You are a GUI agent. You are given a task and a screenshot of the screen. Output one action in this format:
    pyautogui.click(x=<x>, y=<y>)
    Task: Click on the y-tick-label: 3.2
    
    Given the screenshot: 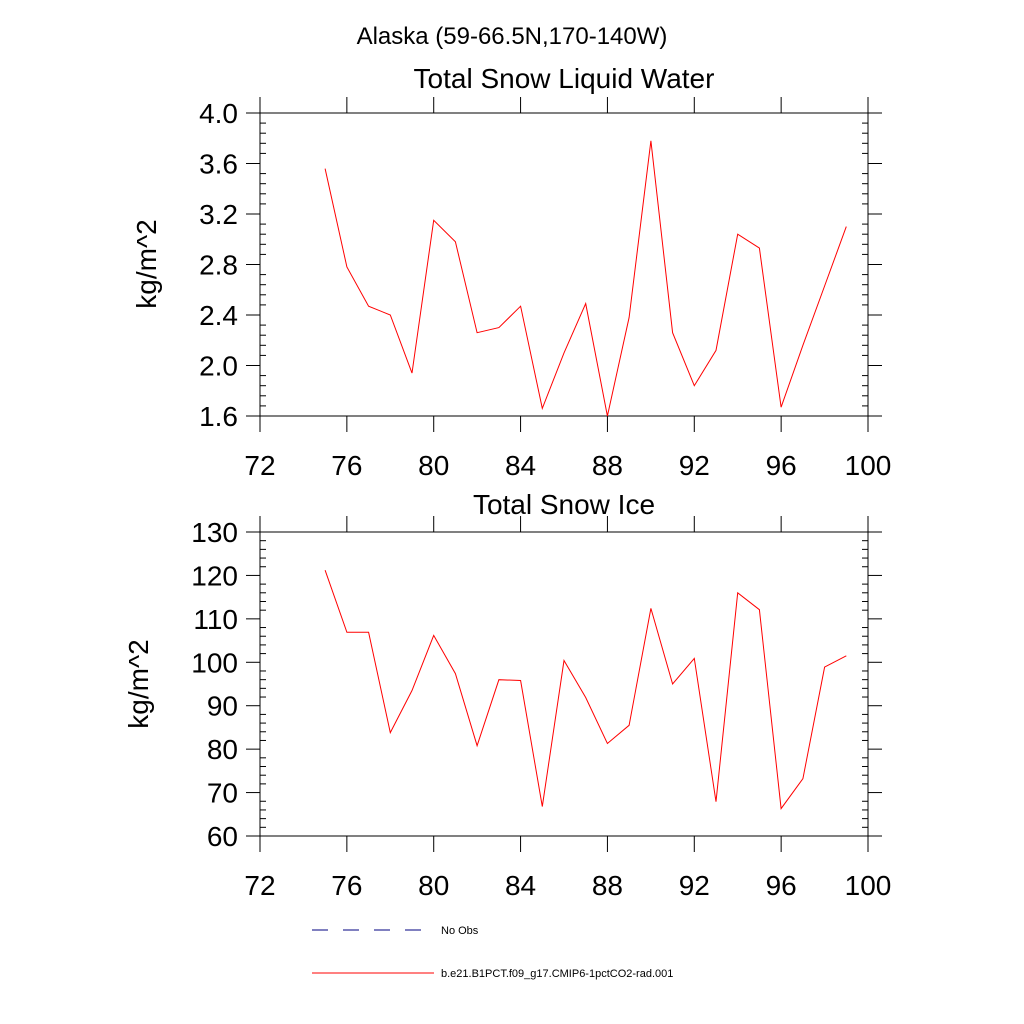 What is the action you would take?
    pyautogui.click(x=218, y=214)
    